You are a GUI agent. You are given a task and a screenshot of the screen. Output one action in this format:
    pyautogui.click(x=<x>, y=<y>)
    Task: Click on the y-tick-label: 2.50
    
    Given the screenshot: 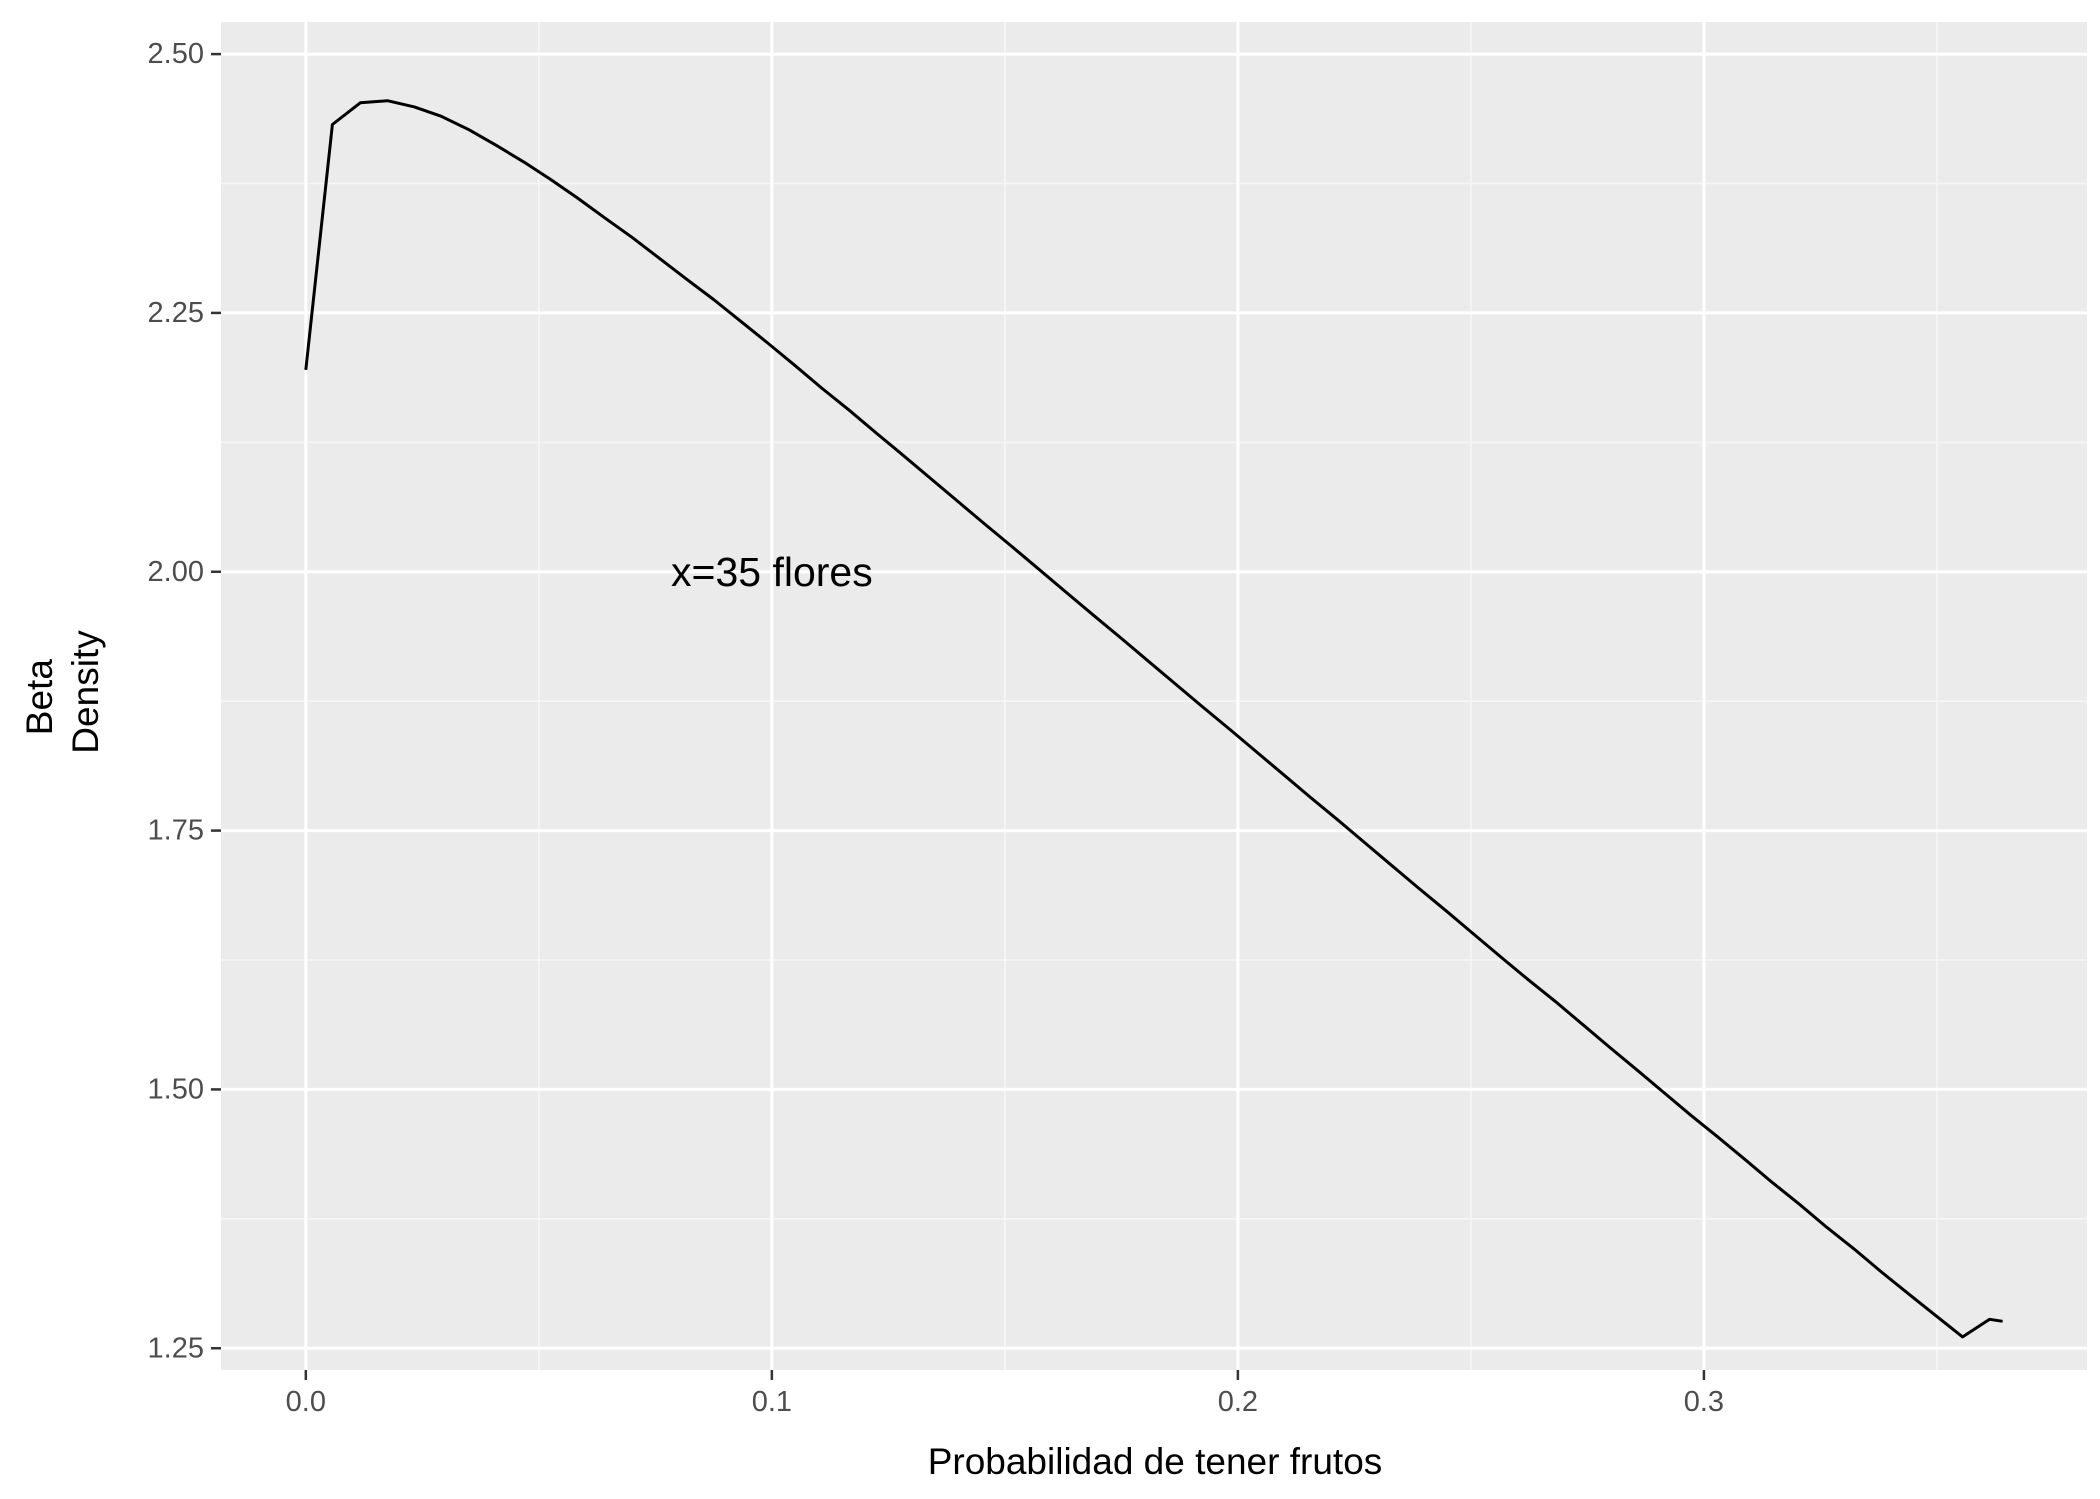 What is the action you would take?
    pyautogui.click(x=176, y=54)
    